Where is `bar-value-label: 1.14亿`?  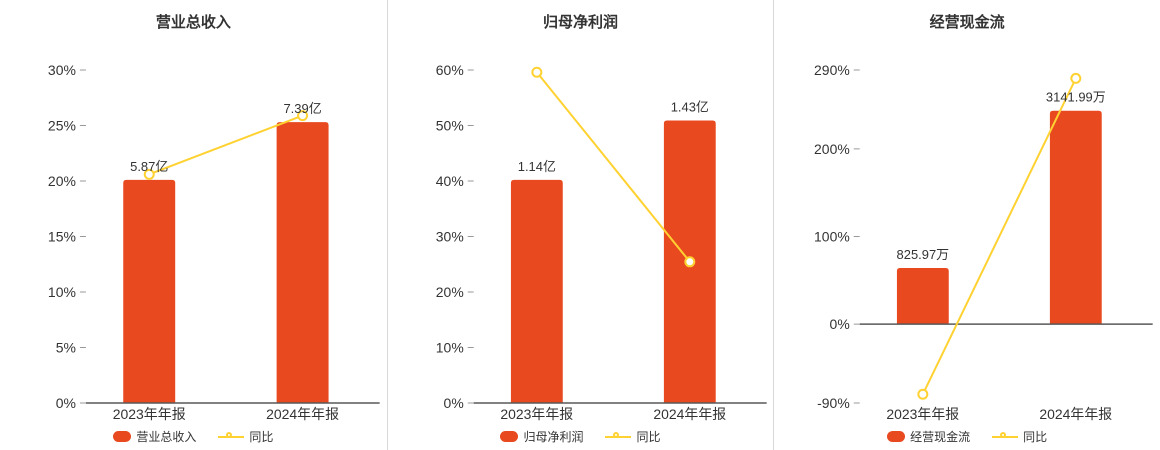
bar-value-label: 1.14亿 is located at coordinates (536, 166).